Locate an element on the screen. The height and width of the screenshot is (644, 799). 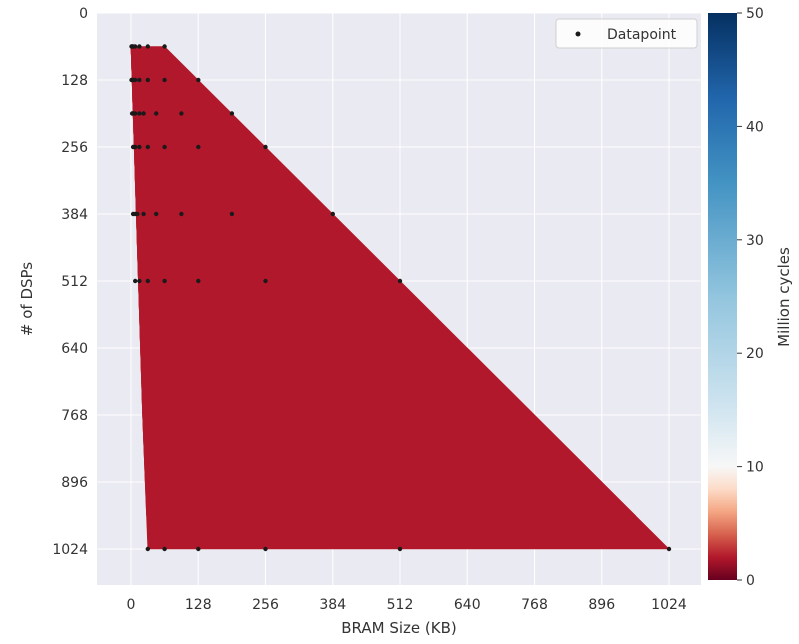
y-tick-label-5: 640 is located at coordinates (74, 349).